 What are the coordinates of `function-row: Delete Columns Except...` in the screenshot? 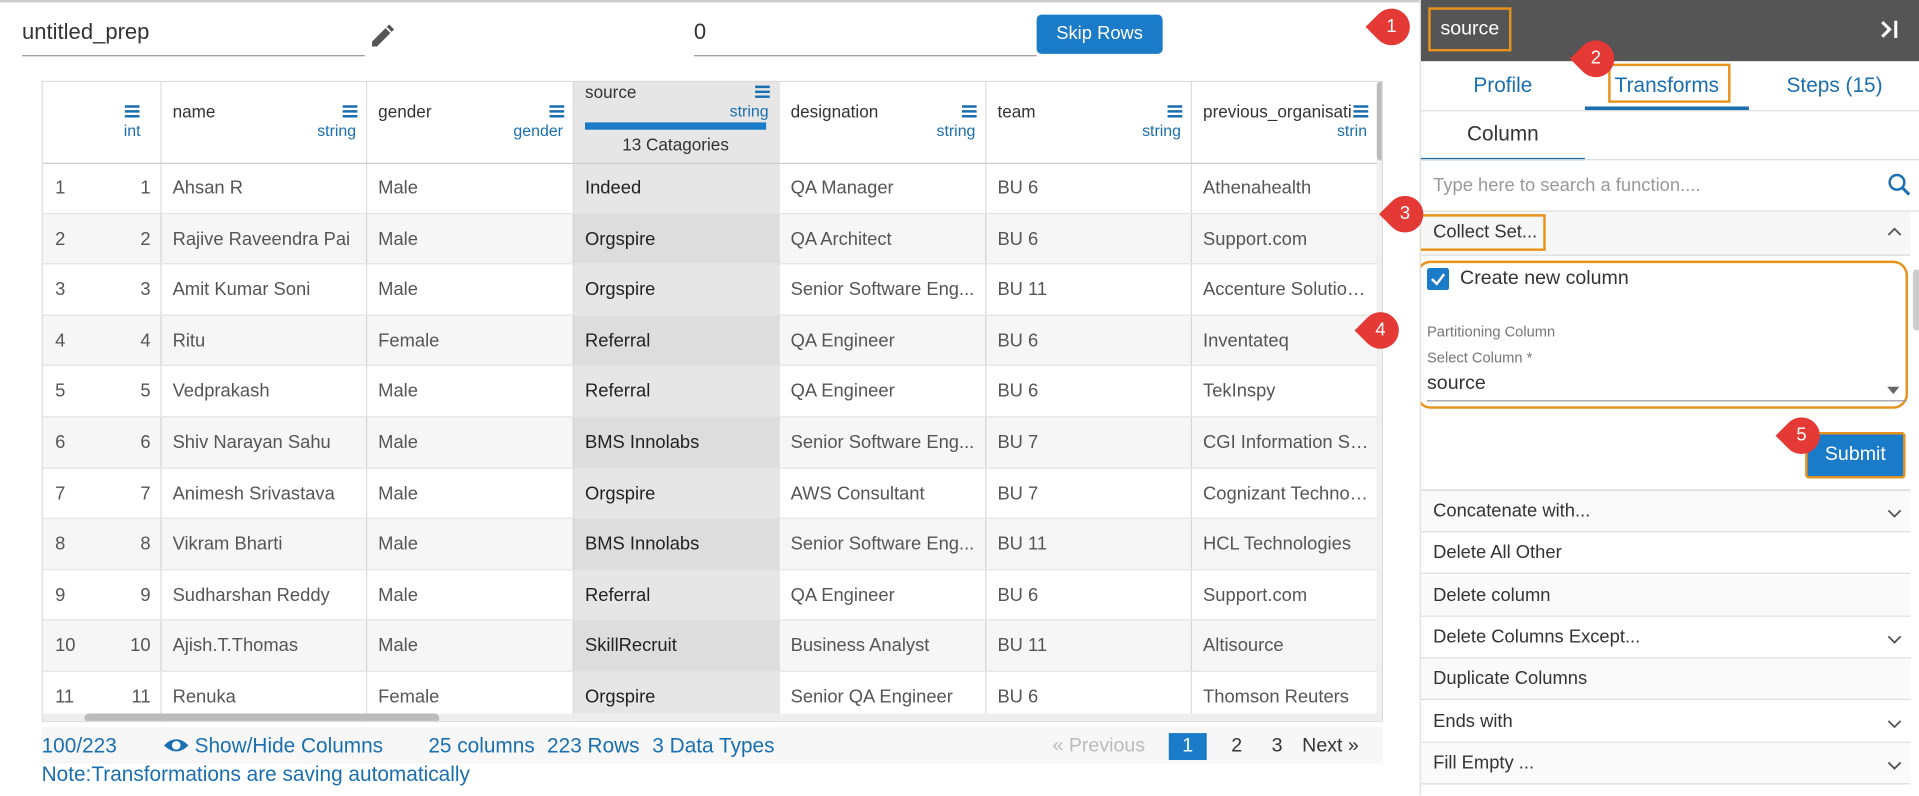 It's located at (1665, 637).